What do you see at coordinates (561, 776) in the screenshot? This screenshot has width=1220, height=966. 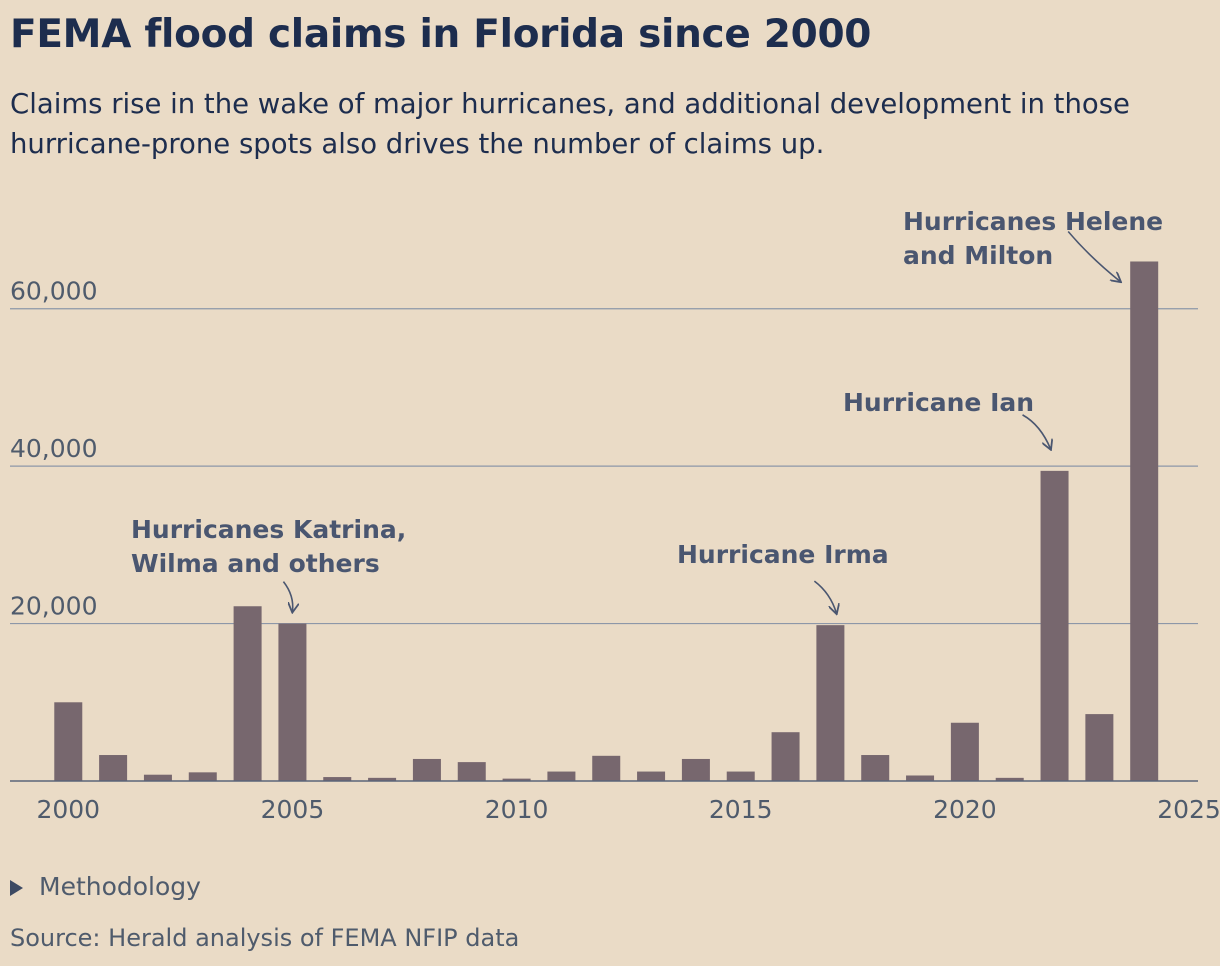 I see `bar-2011` at bounding box center [561, 776].